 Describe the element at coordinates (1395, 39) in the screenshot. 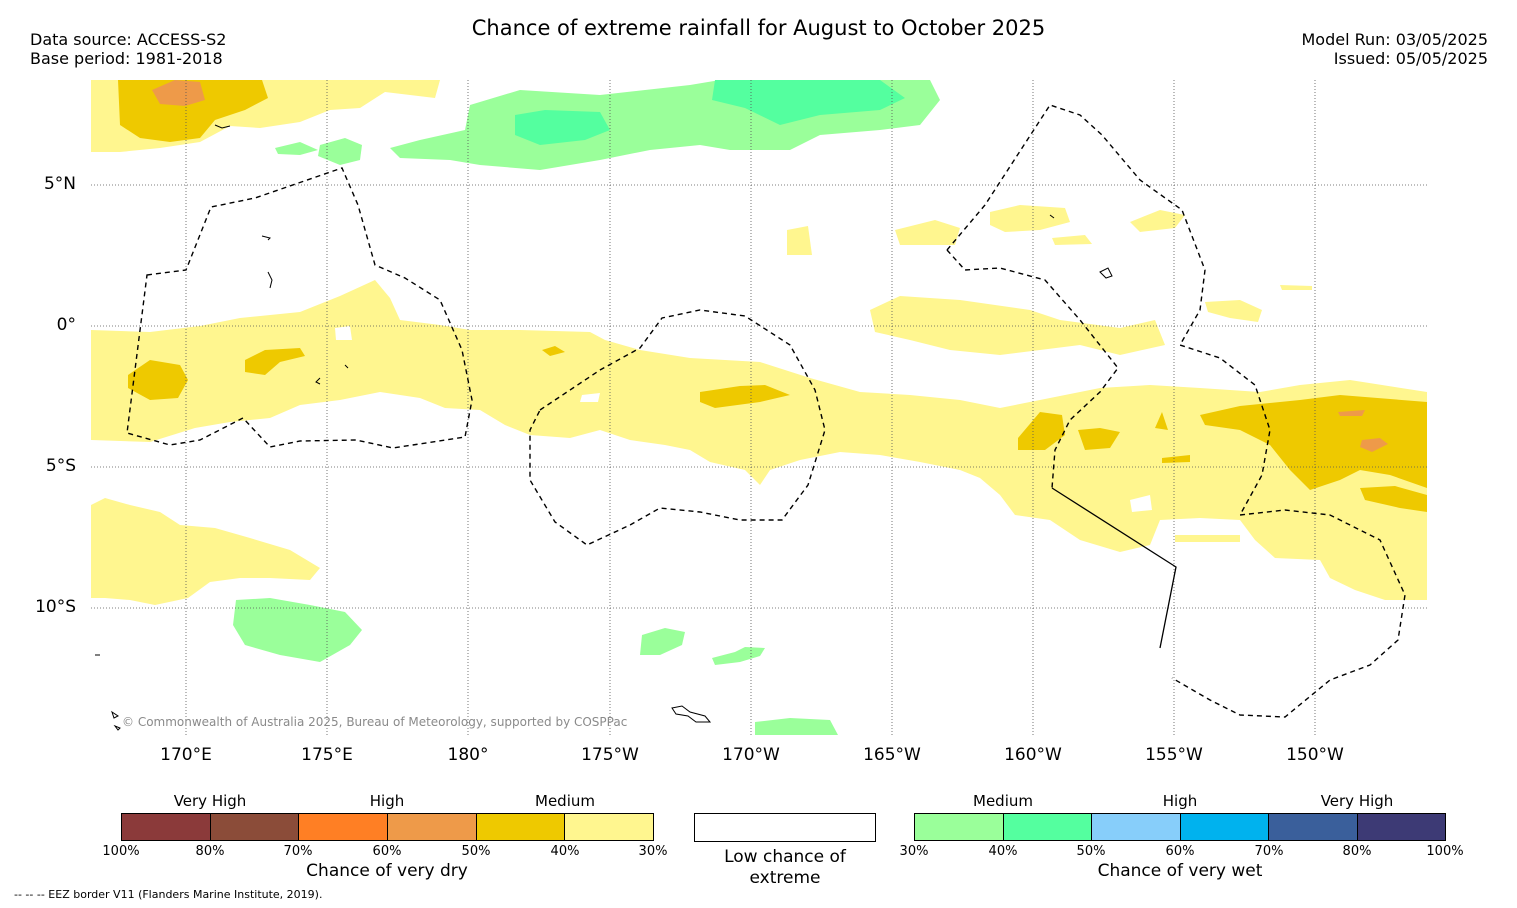

I see `model-run-label: Model Run: 03/05/2025` at that location.